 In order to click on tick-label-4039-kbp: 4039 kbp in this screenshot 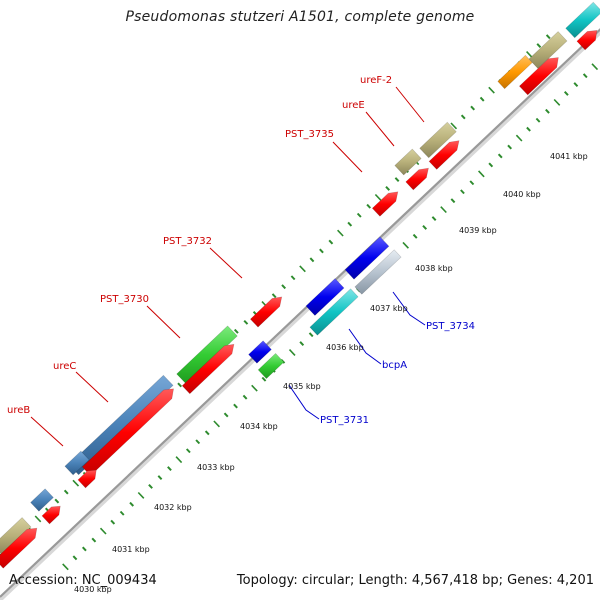, I will do `click(478, 230)`.